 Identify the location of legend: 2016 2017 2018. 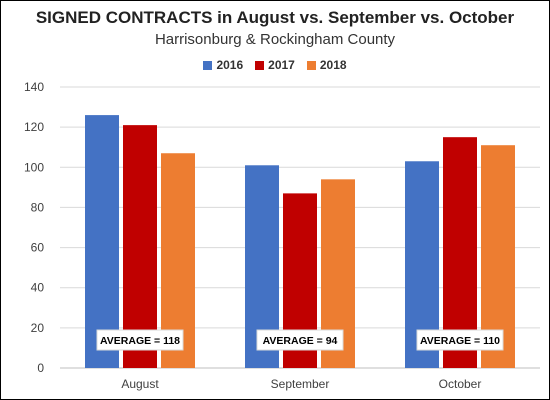
(275, 65).